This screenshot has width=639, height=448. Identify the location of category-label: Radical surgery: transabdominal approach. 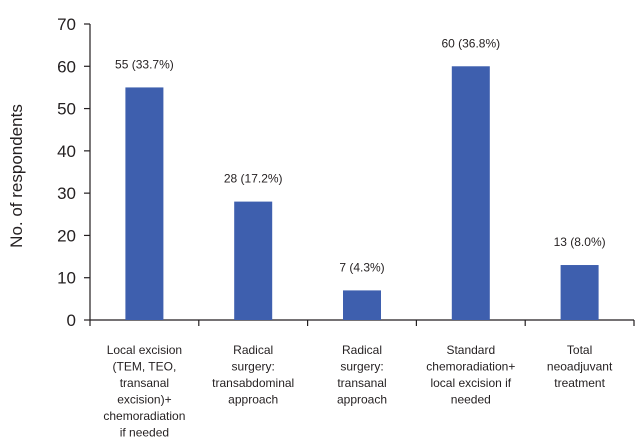
(253, 375).